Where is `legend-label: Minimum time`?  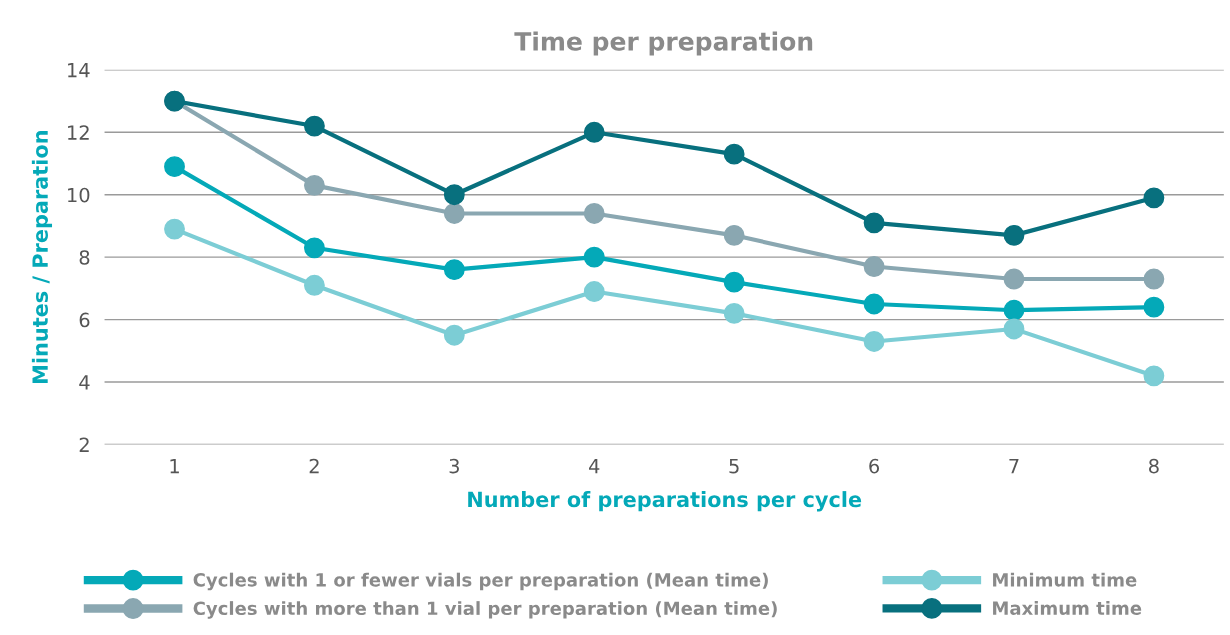
legend-label: Minimum time is located at coordinates (1065, 579).